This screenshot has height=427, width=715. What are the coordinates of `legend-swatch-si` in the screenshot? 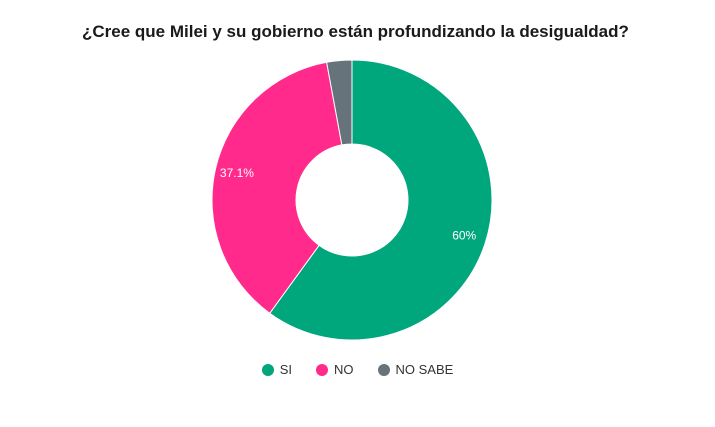 It's located at (267, 369).